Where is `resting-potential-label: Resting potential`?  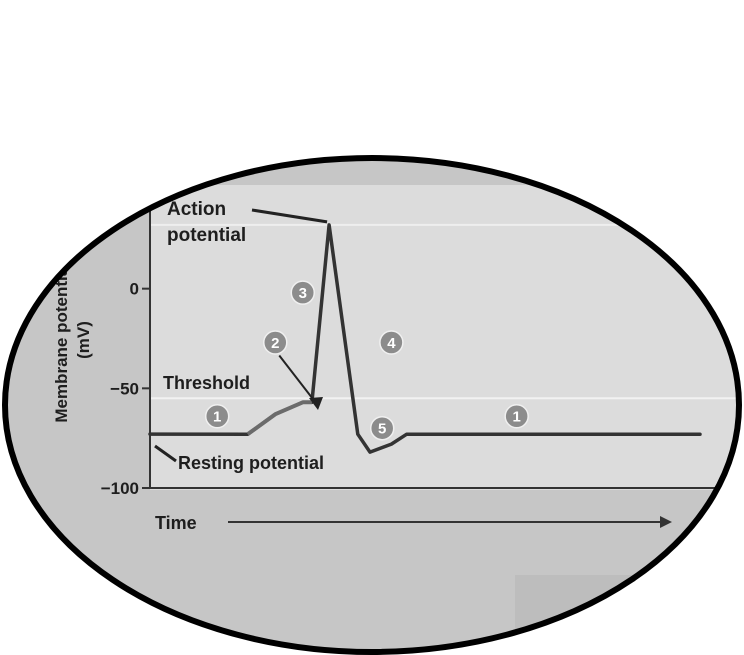
resting-potential-label: Resting potential is located at coordinates (251, 463).